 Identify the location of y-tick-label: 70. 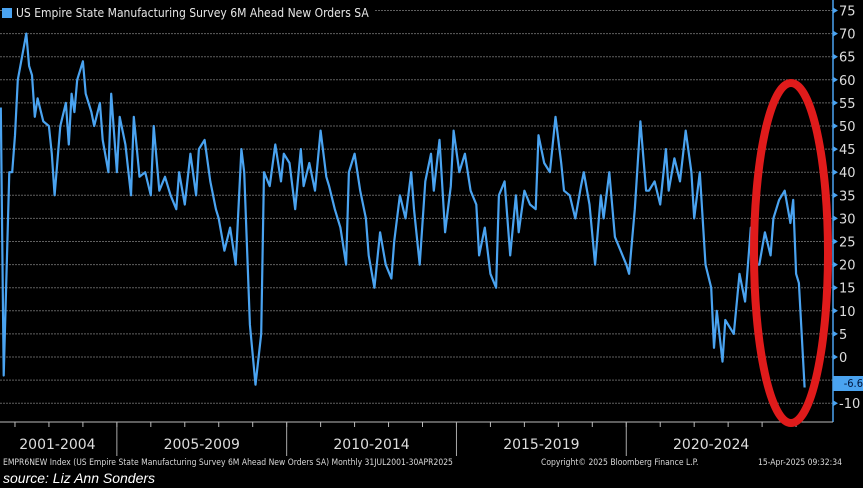
(847, 35).